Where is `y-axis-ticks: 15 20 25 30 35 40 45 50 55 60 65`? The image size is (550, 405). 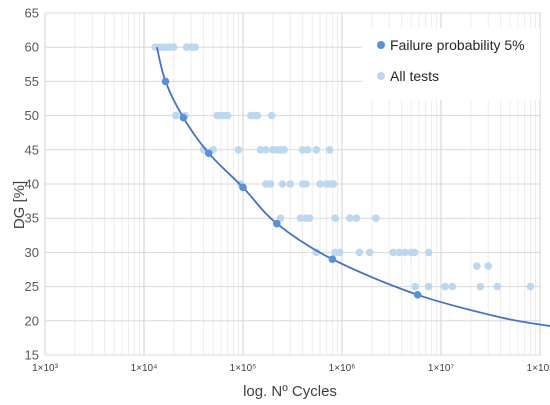
y-axis-ticks: 15 20 25 30 35 40 45 50 55 60 65 is located at coordinates (32, 184).